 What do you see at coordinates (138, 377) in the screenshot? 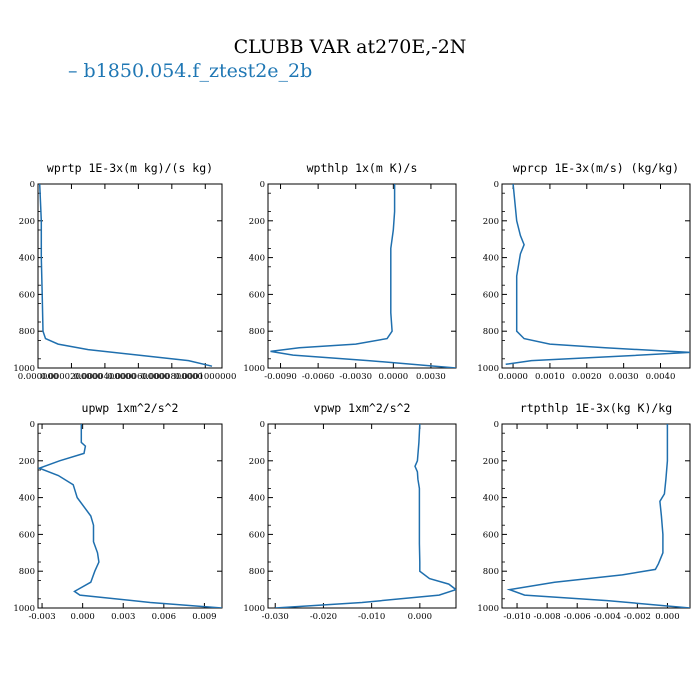
I see `x-tick-label: 0.0000600000` at bounding box center [138, 377].